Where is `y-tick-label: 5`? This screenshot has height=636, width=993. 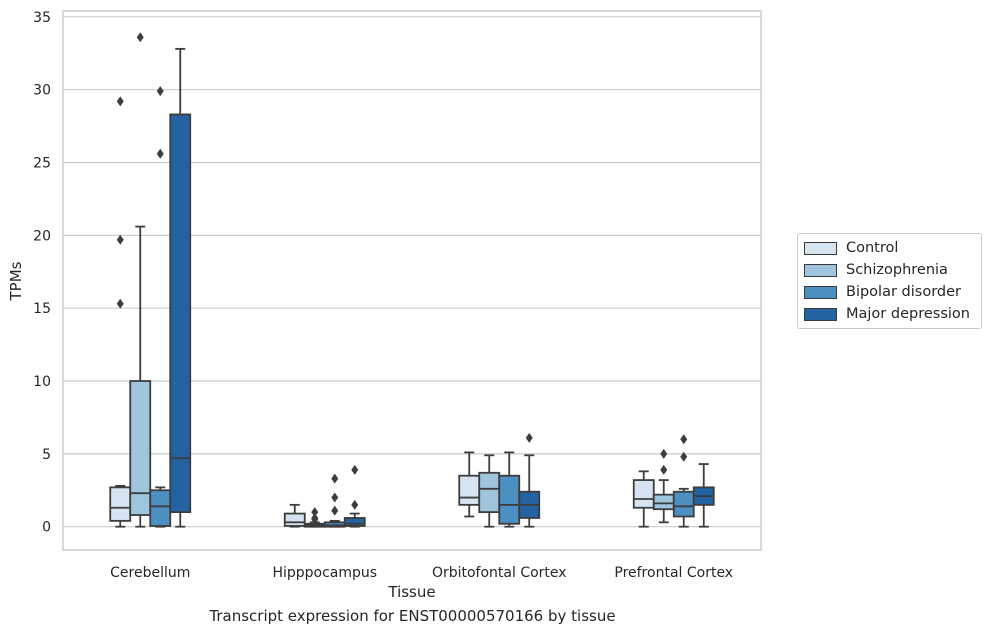
y-tick-label: 5 is located at coordinates (46, 455).